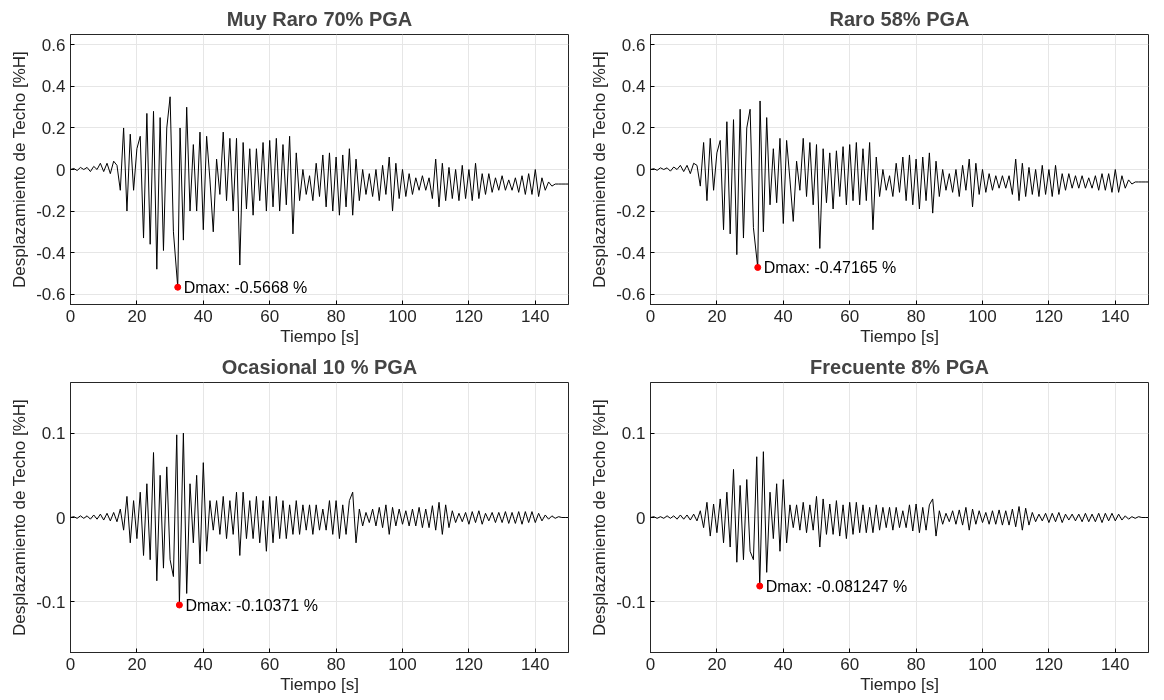 This screenshot has height=700, width=1164. What do you see at coordinates (319, 366) in the screenshot?
I see `chart-title: Ocasional 10 % PGA` at bounding box center [319, 366].